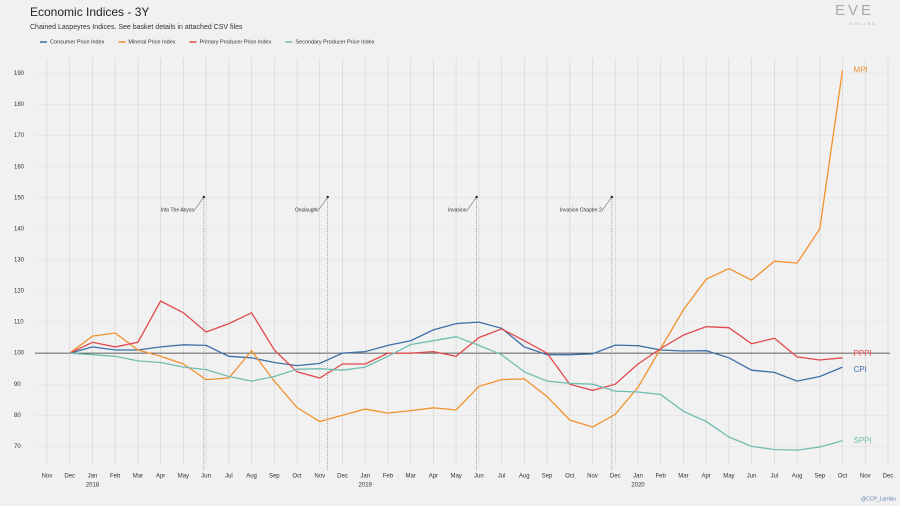 This screenshot has width=900, height=506. Describe the element at coordinates (19, 136) in the screenshot. I see `y-tick-label: 170` at that location.